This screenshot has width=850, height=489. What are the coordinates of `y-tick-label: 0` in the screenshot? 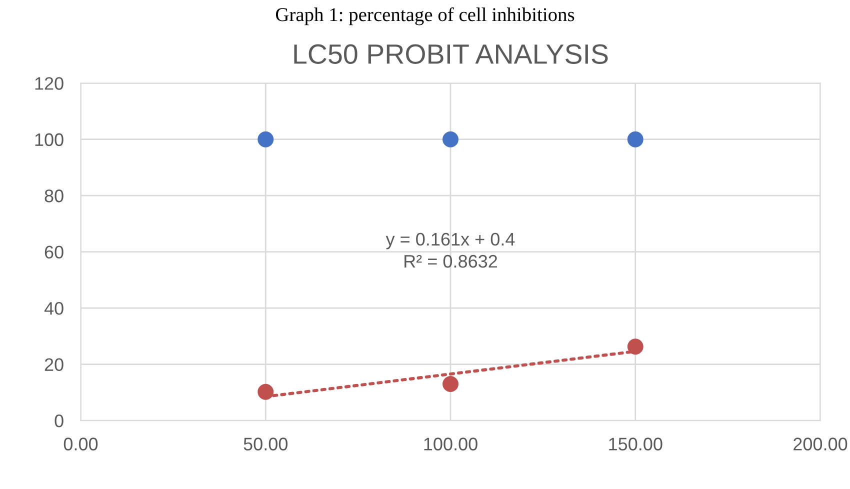 It's located at (59, 421).